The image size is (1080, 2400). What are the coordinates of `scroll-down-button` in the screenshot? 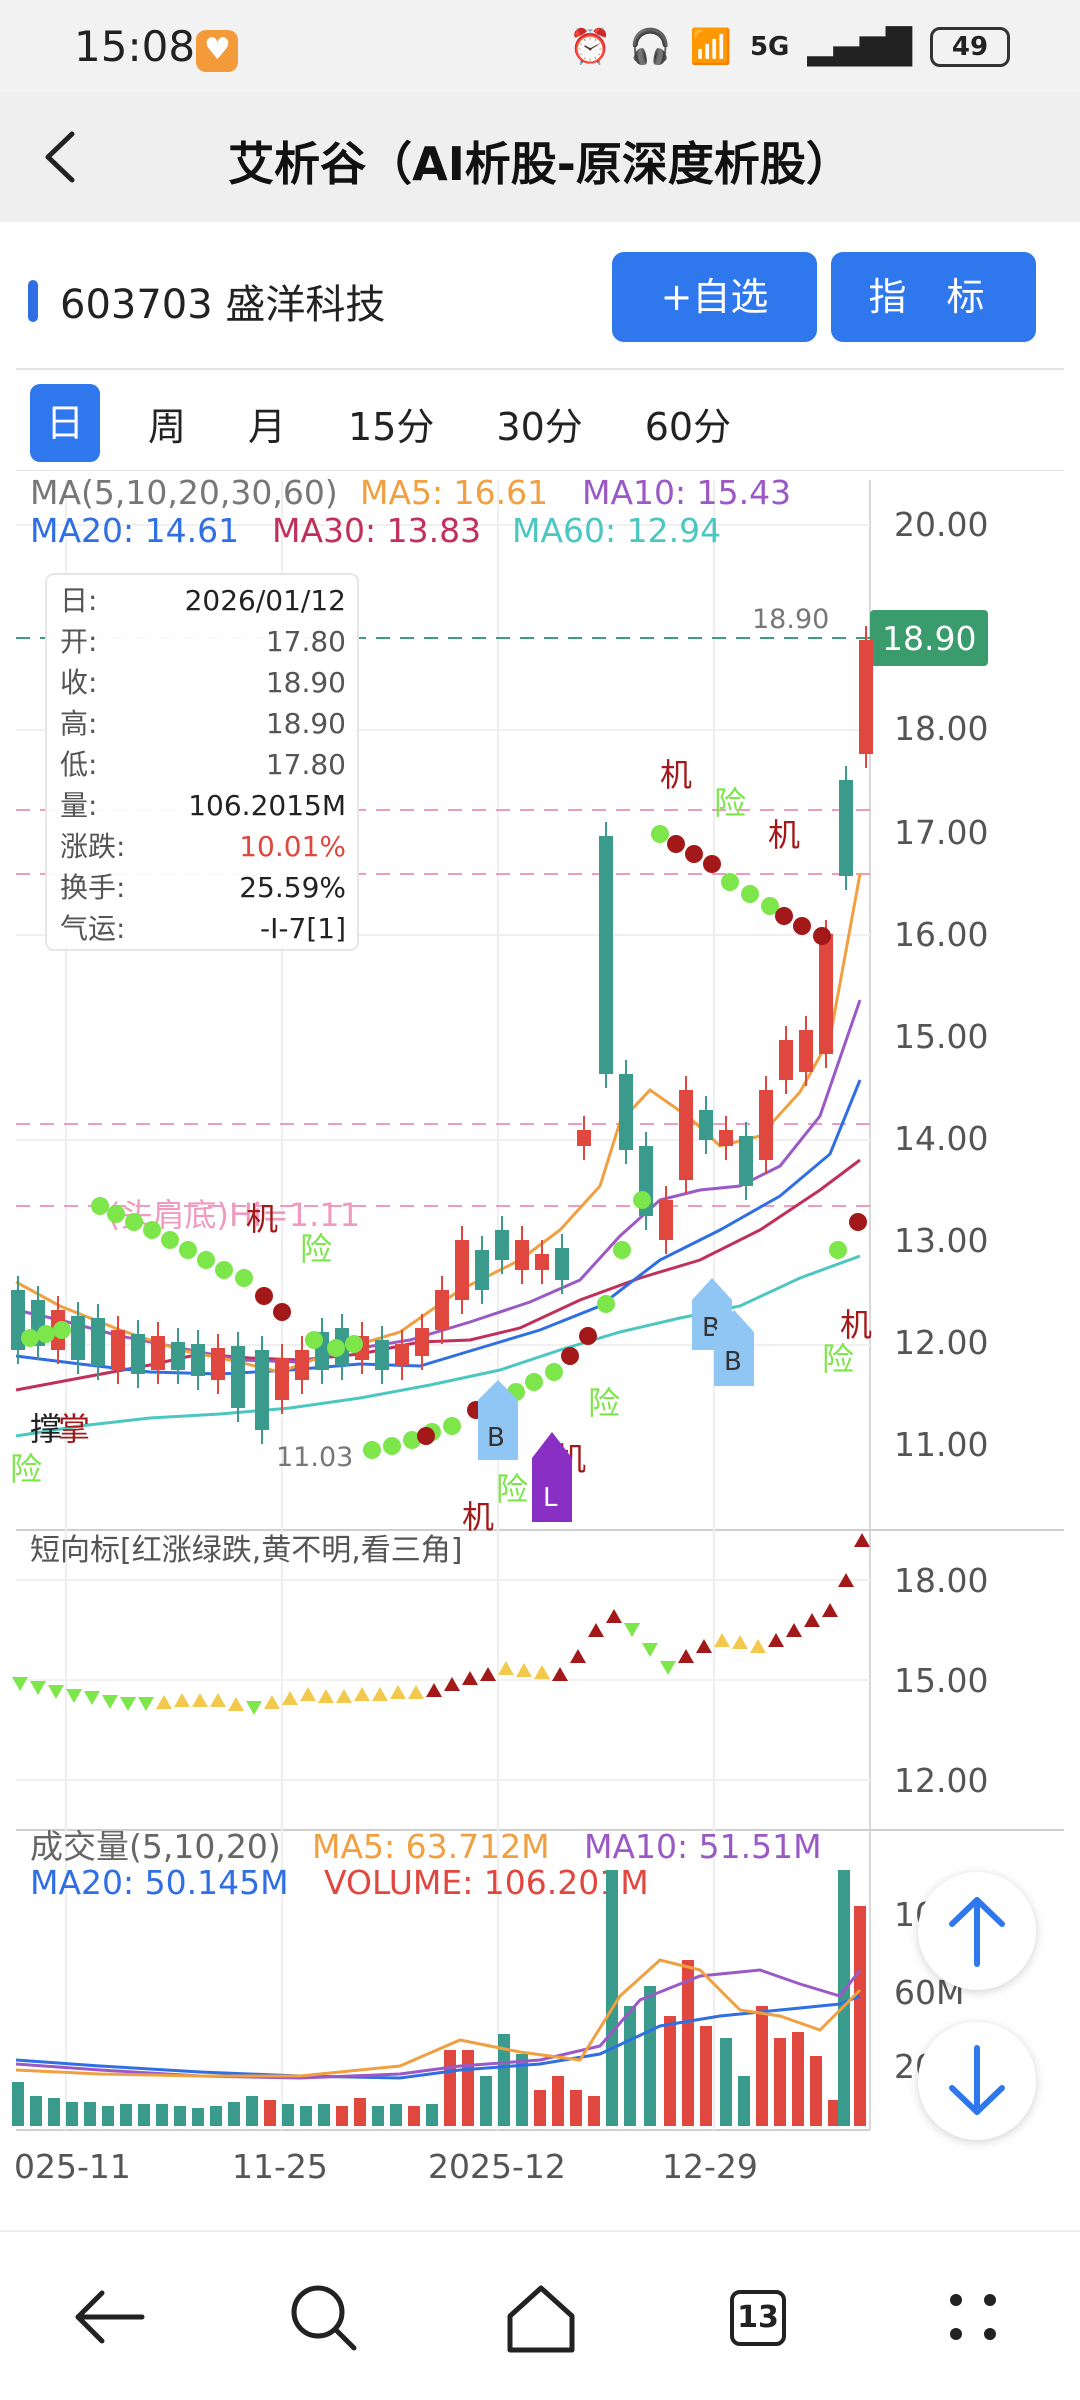 It's located at (977, 2081).